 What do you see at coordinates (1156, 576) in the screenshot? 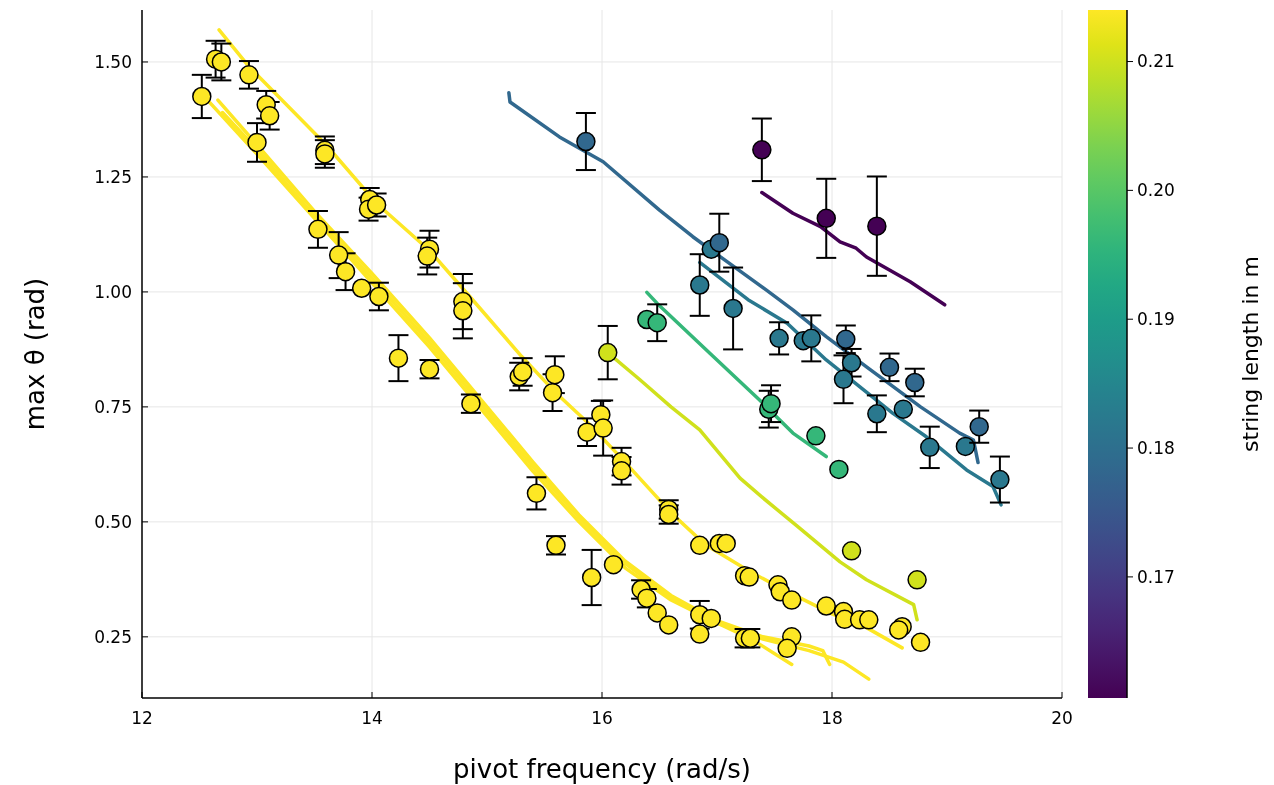
I see `color-bar-label: 0.17` at bounding box center [1156, 576].